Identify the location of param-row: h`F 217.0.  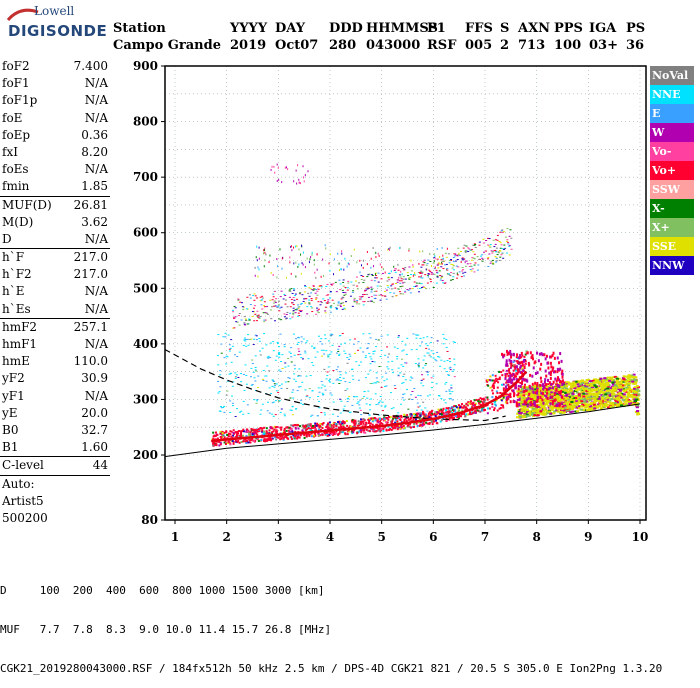
(55, 257).